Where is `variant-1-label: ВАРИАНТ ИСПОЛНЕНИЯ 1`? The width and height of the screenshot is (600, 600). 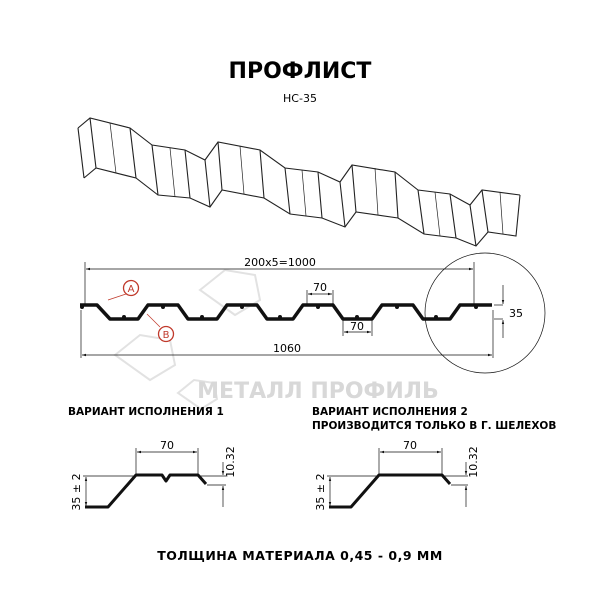
variant-1-label: ВАРИАНТ ИСПОЛНЕНИЯ 1 is located at coordinates (146, 412).